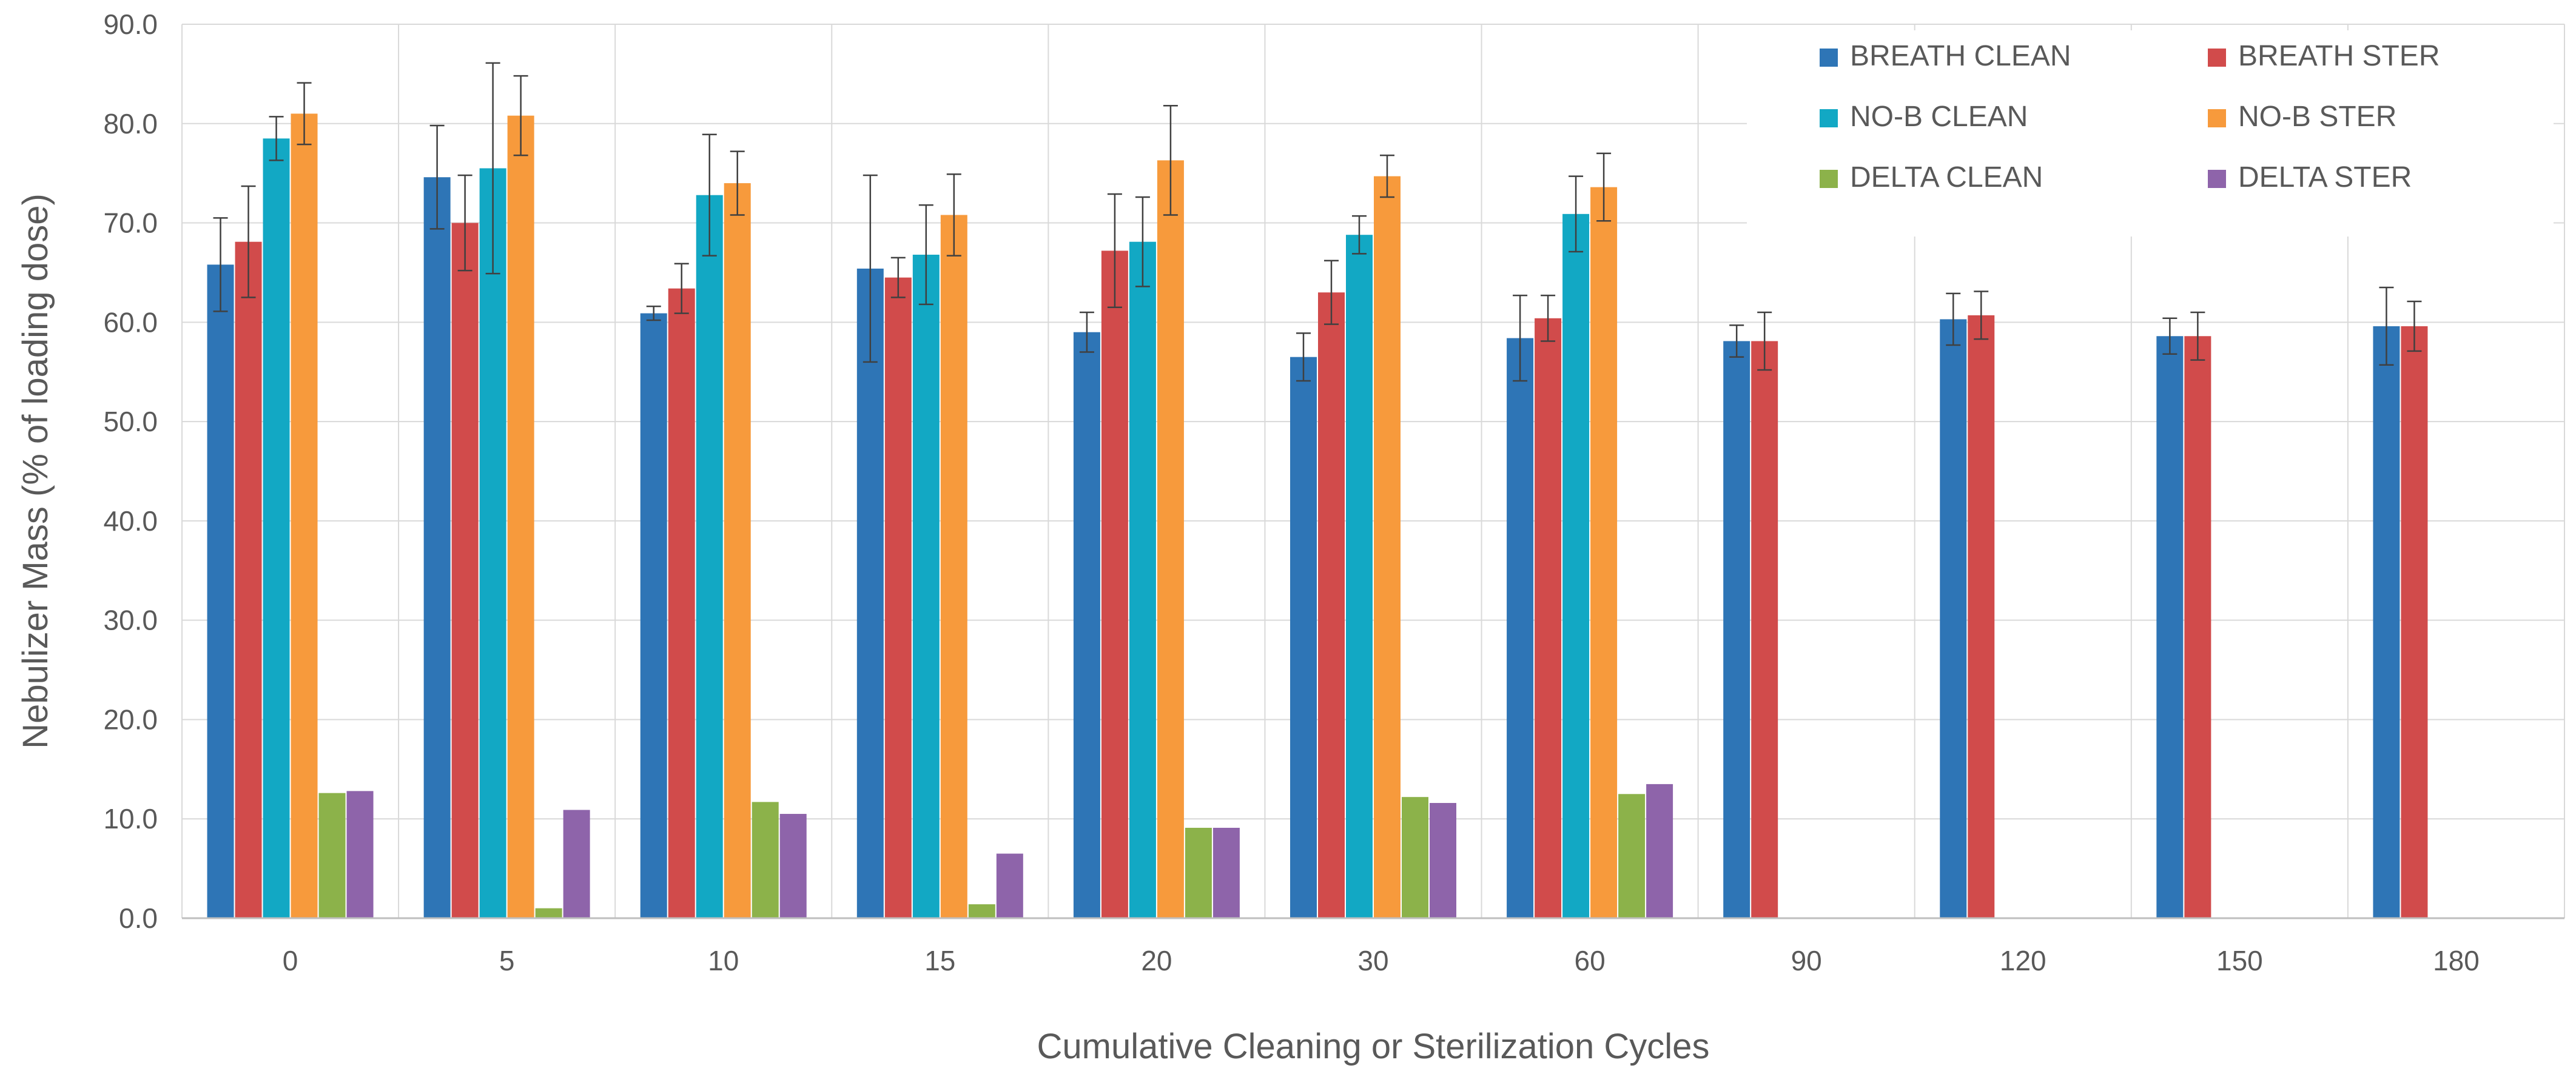 The height and width of the screenshot is (1088, 2576). I want to click on y-tick-label: 0.0, so click(138, 918).